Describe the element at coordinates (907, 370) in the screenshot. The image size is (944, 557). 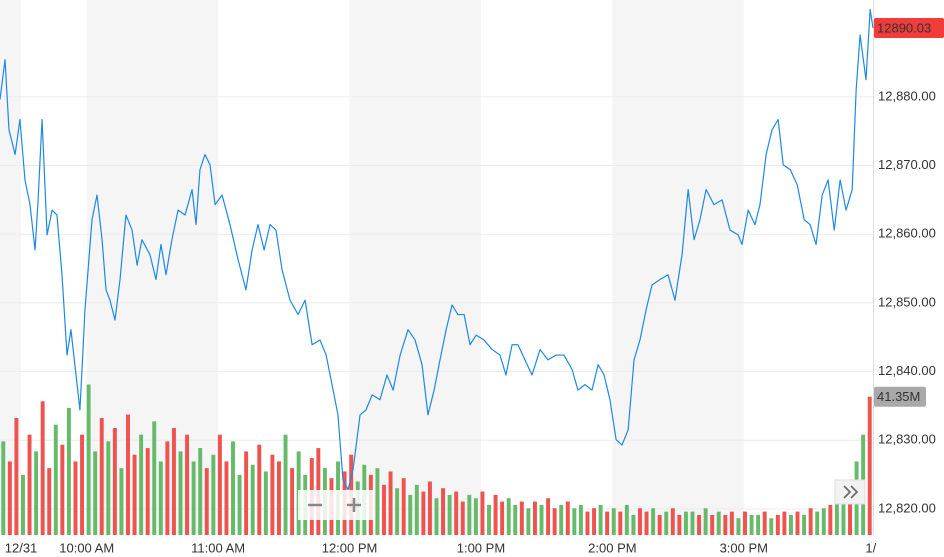
I see `y-tick-label: 12,840.00` at that location.